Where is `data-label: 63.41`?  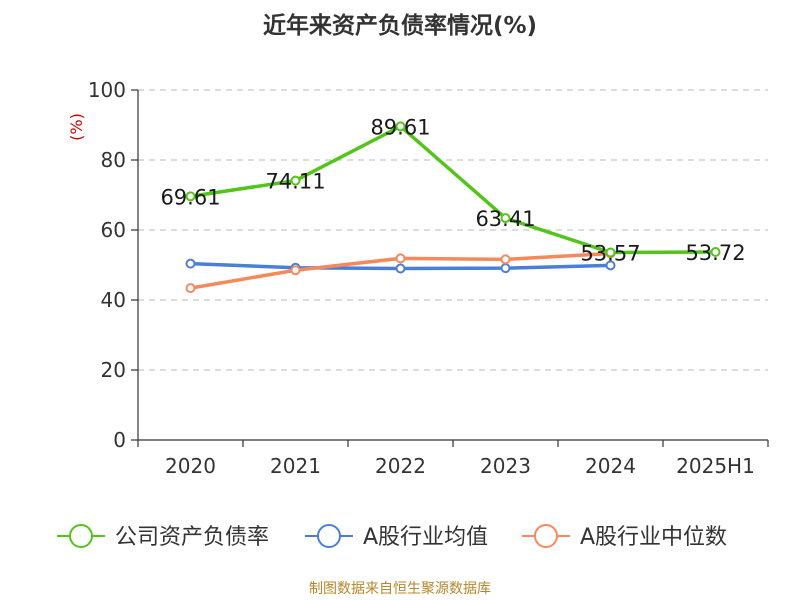
data-label: 63.41 is located at coordinates (505, 219).